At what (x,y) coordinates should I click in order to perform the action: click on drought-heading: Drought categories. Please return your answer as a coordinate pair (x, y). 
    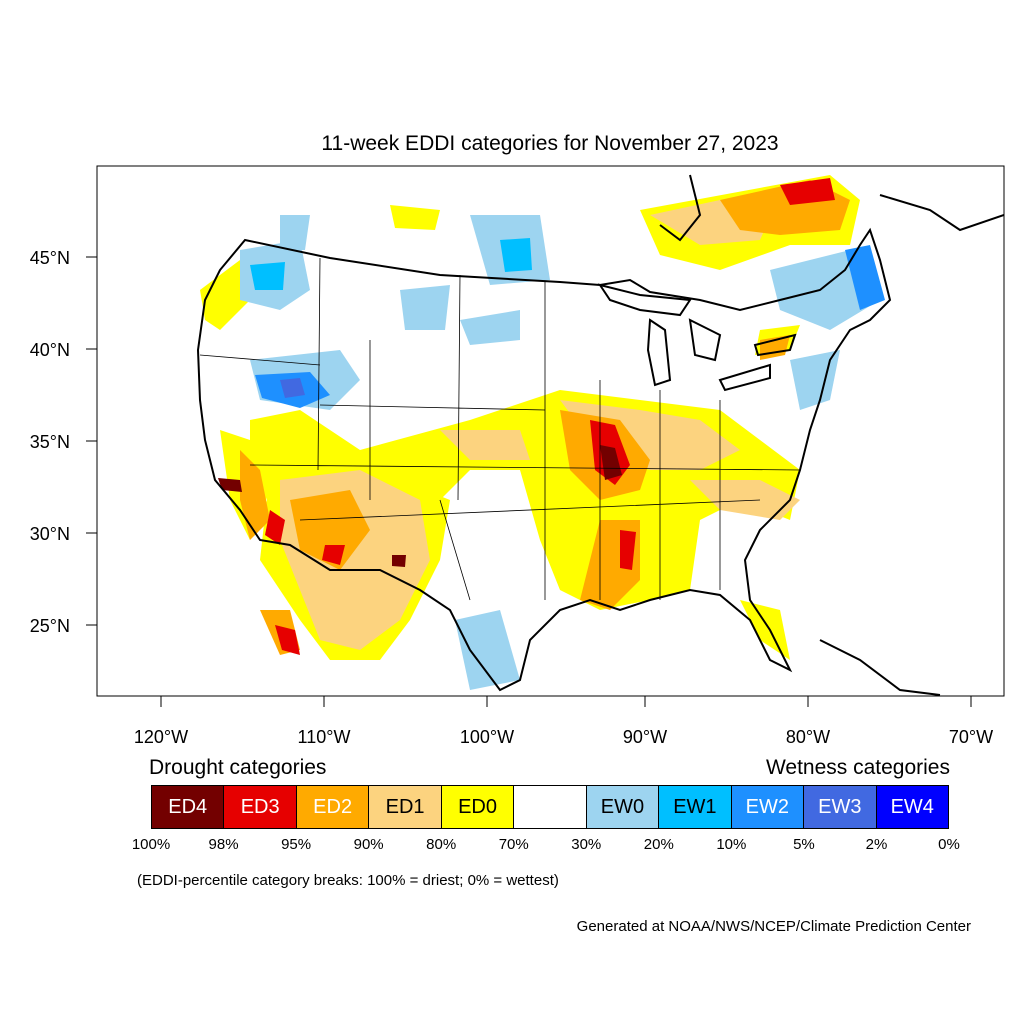
    Looking at the image, I should click on (238, 767).